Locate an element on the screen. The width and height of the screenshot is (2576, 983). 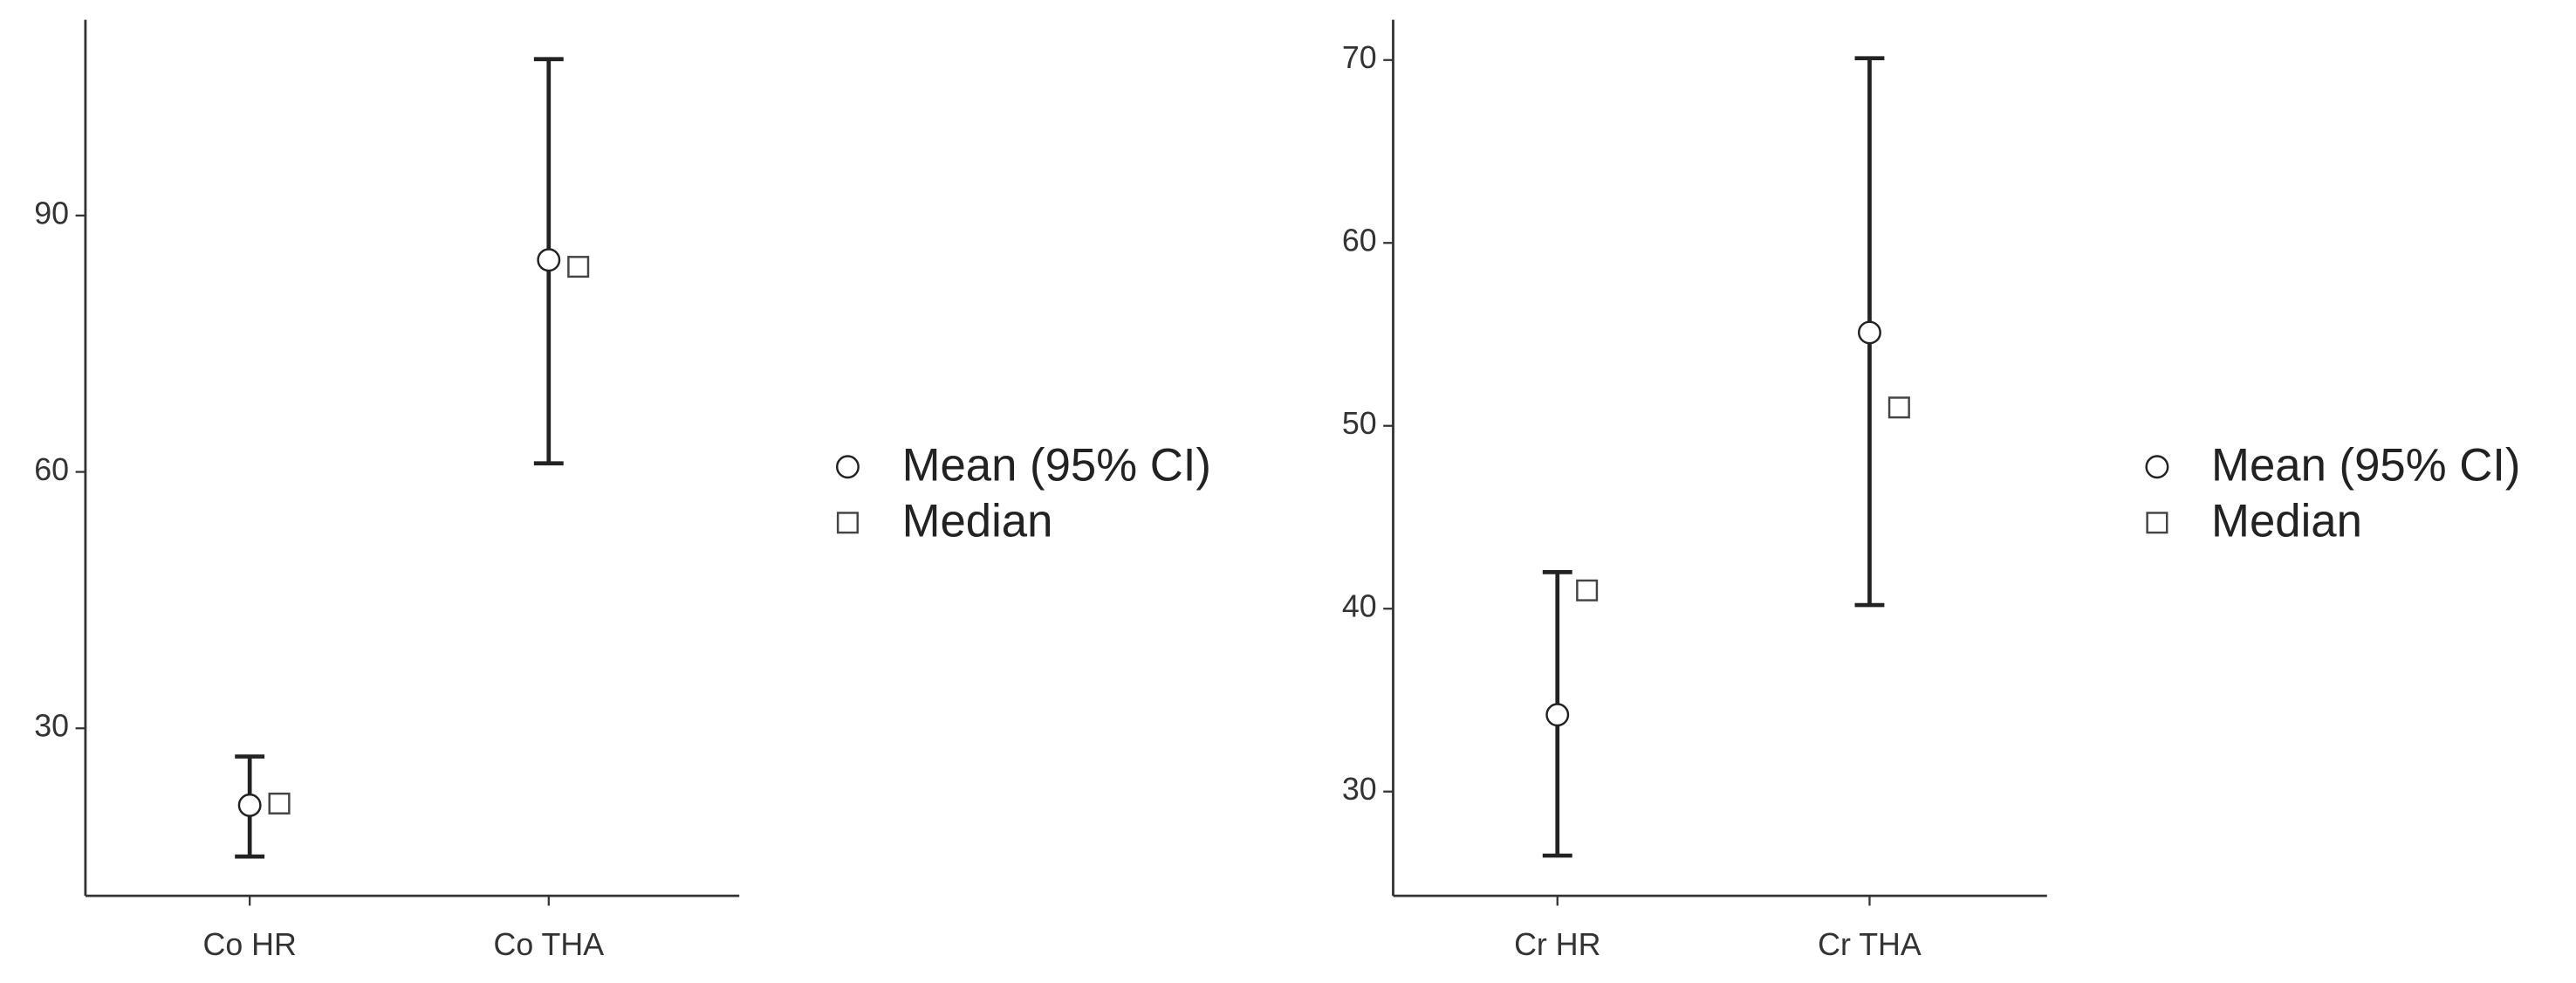
x-tick-label: Cr HR is located at coordinates (1557, 944).